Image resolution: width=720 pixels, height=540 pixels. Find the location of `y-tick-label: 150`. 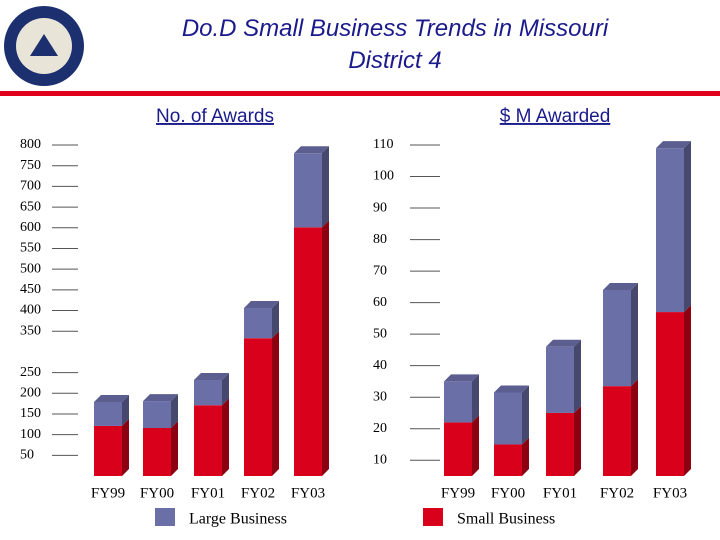

y-tick-label: 150 is located at coordinates (30, 413).